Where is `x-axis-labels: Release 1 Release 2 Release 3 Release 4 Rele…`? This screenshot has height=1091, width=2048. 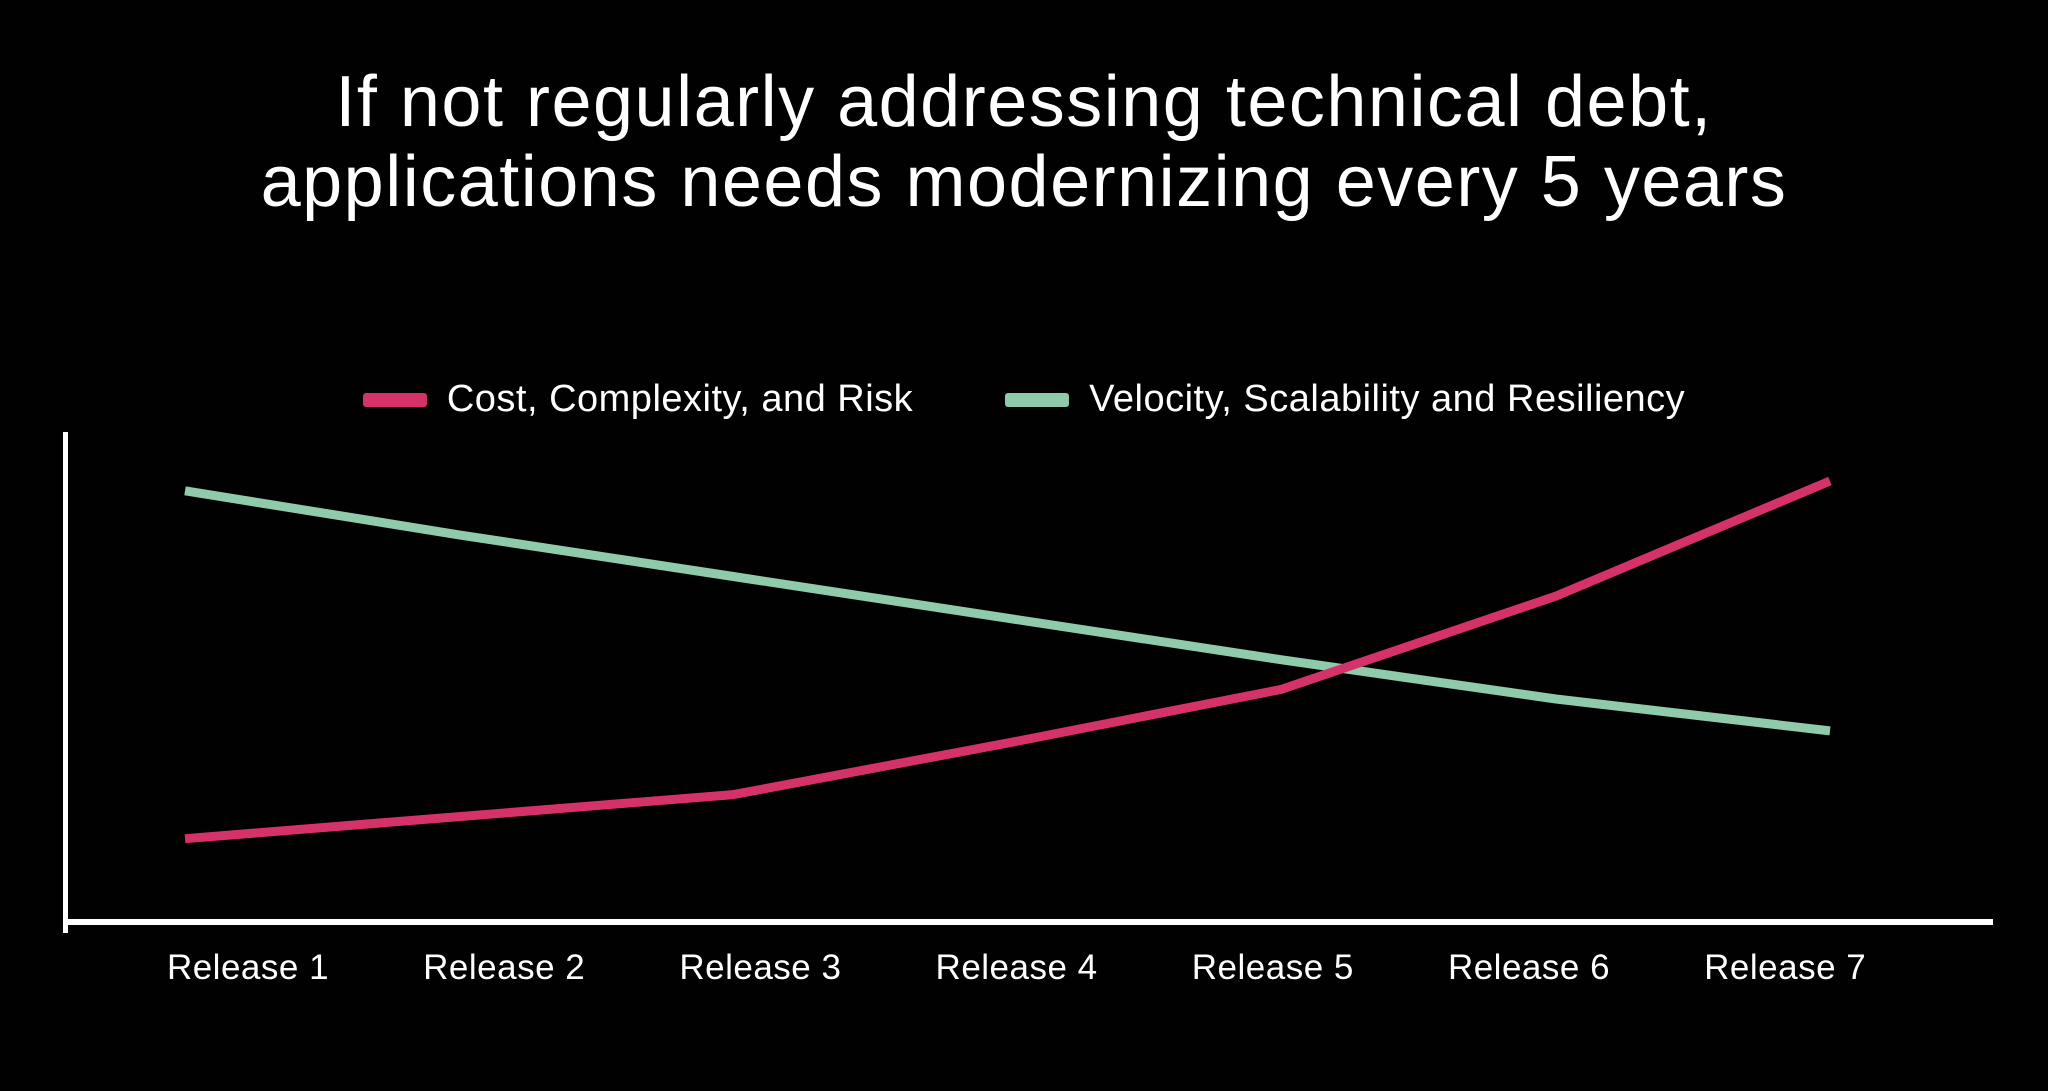
x-axis-labels: Release 1 Release 2 Release 3 Release 4 Rele… is located at coordinates (1024, 973).